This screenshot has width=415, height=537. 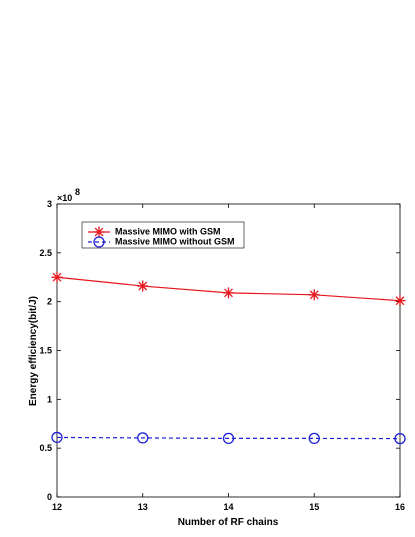 What do you see at coordinates (228, 507) in the screenshot?
I see `x-tick-label: 14` at bounding box center [228, 507].